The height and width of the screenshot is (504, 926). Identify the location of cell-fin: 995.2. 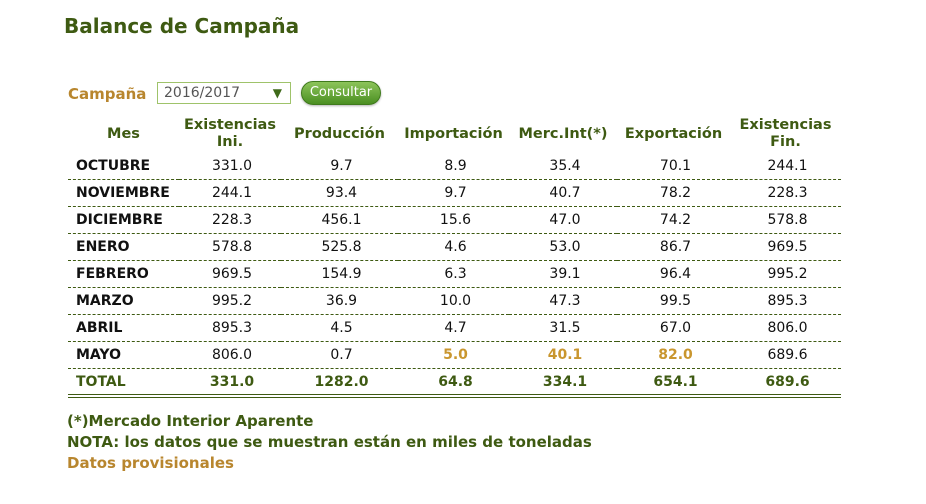
(785, 274).